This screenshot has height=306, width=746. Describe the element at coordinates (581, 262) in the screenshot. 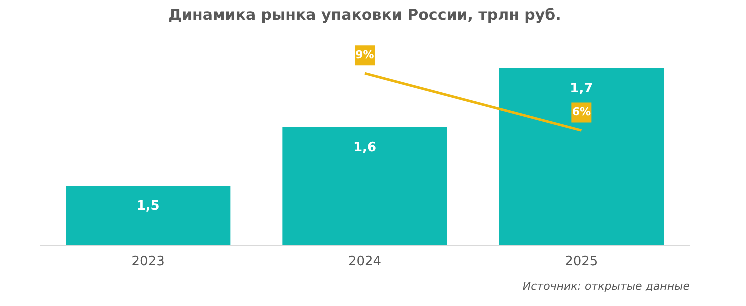

I see `x-tick-label: 2025` at that location.